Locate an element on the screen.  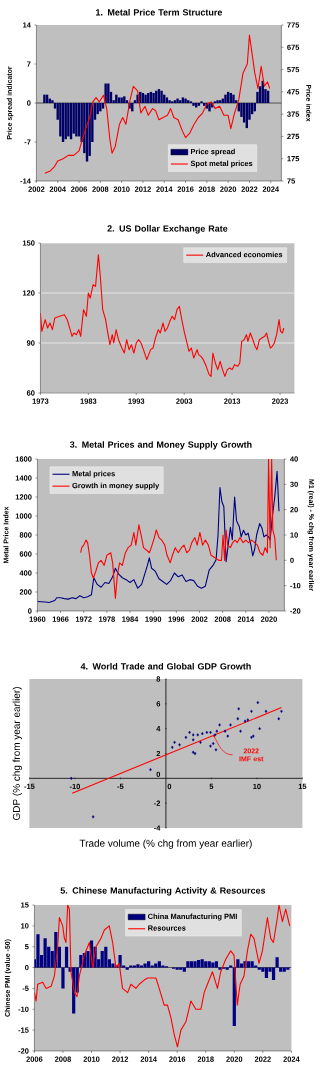
chart-title: 4. World Trade and Global GDP Growth is located at coordinates (165, 666).